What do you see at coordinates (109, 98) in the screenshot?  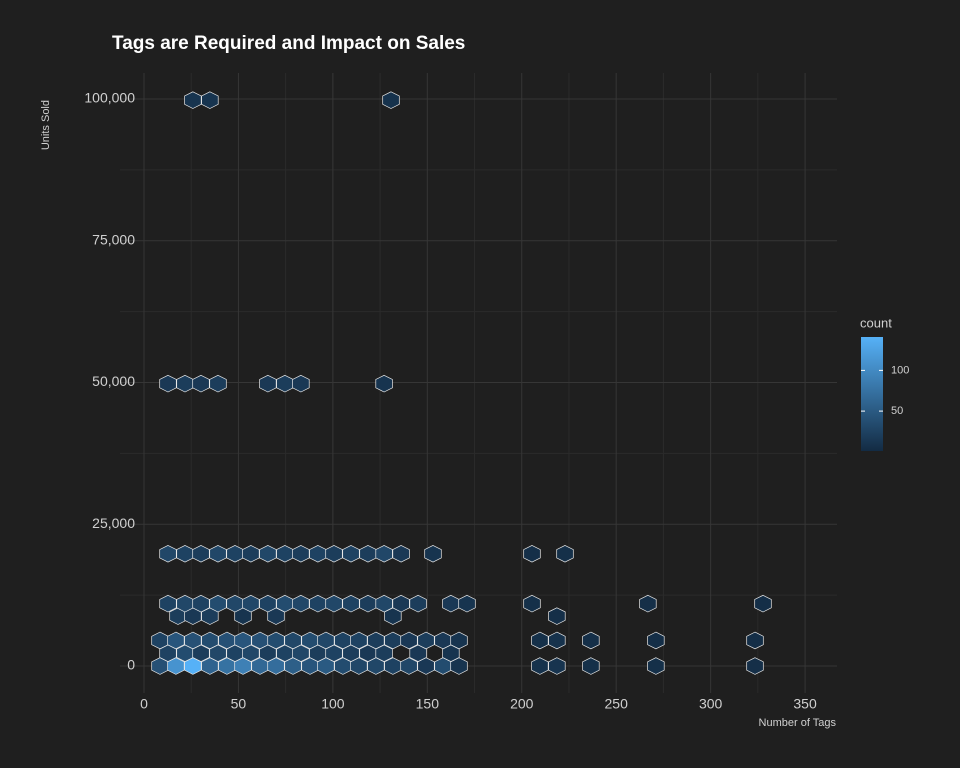 I see `y-tick-label: 100,000` at bounding box center [109, 98].